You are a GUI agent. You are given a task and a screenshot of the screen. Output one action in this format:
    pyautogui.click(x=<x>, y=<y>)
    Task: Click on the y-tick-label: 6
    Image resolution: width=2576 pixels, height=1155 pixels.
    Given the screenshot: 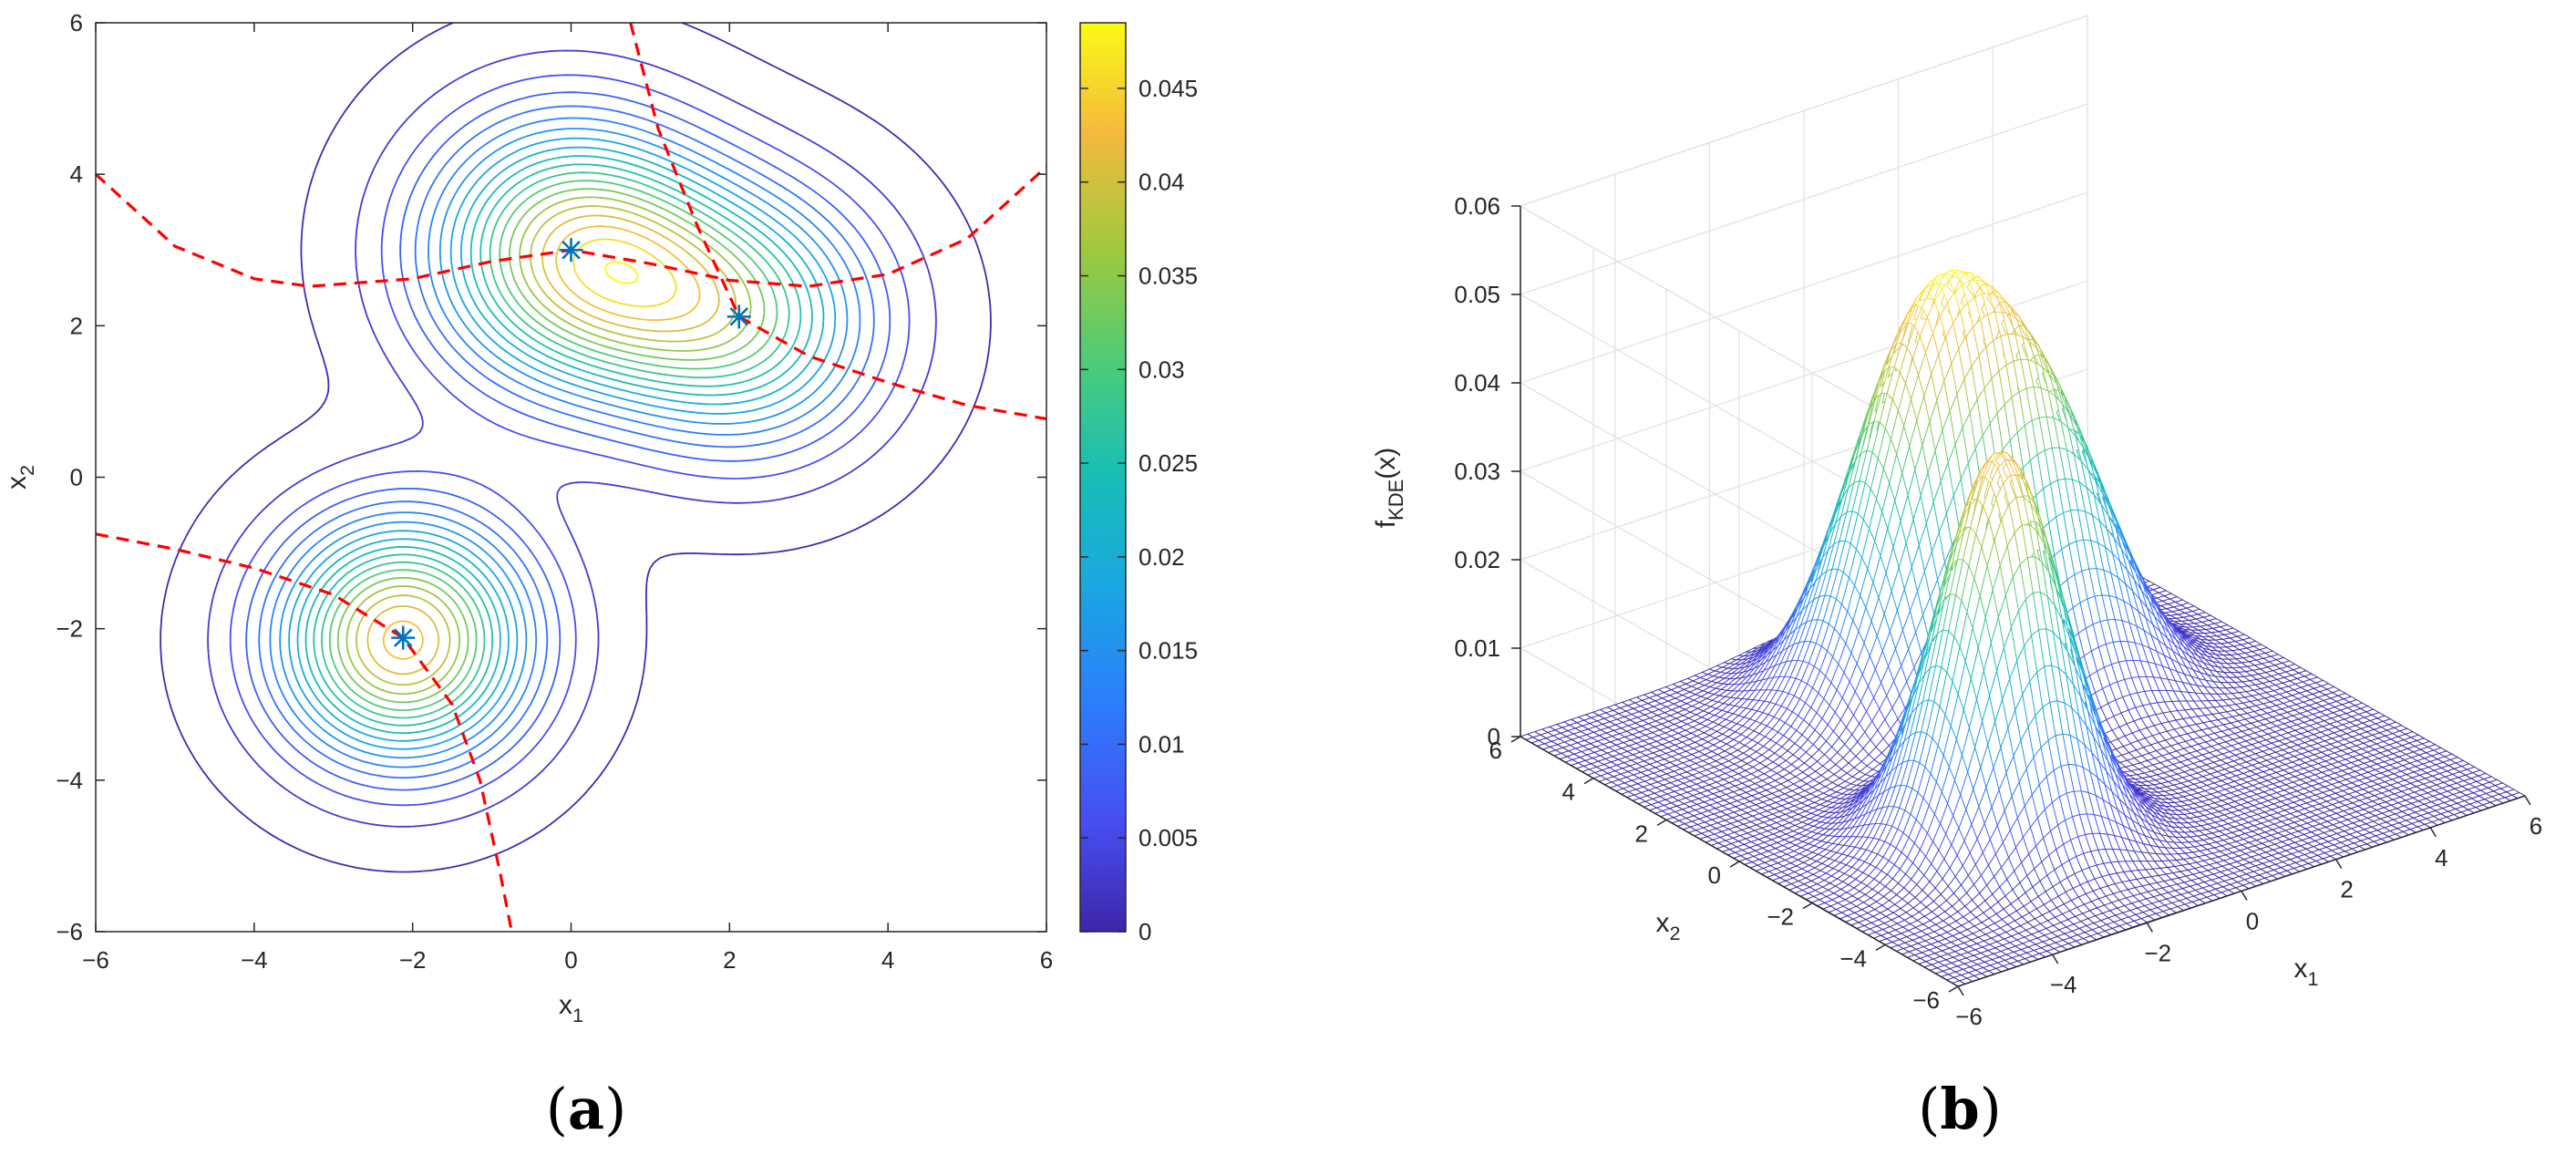 What is the action you would take?
    pyautogui.click(x=76, y=22)
    